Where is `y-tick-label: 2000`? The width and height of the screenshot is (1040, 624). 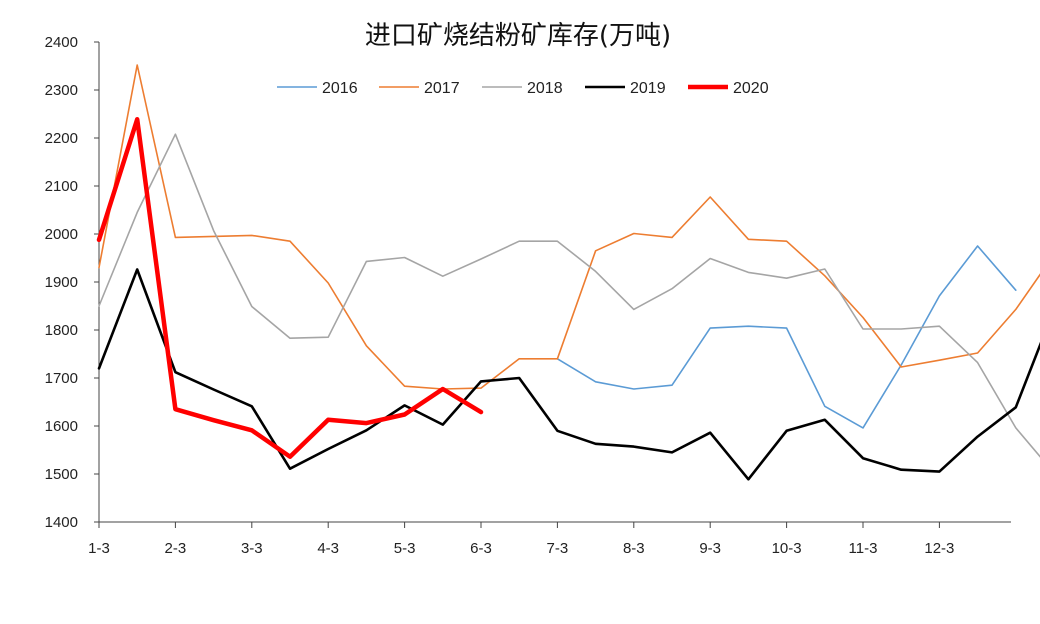 y-tick-label: 2000 is located at coordinates (61, 234).